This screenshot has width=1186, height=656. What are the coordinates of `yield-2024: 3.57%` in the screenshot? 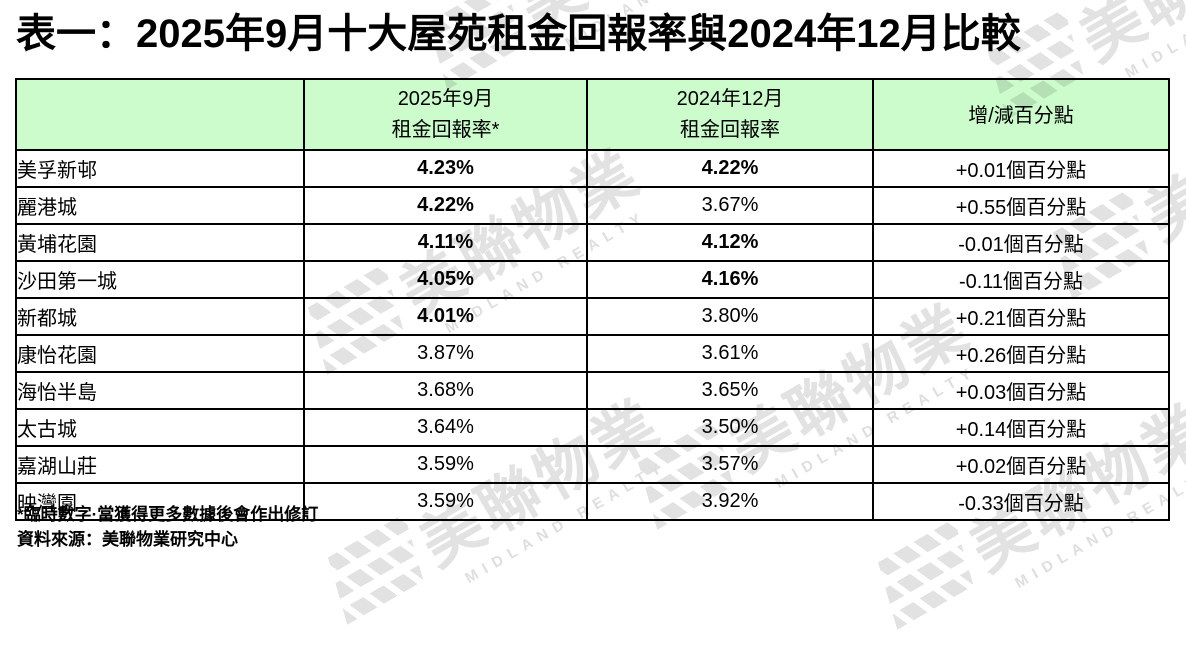 It's located at (730, 464).